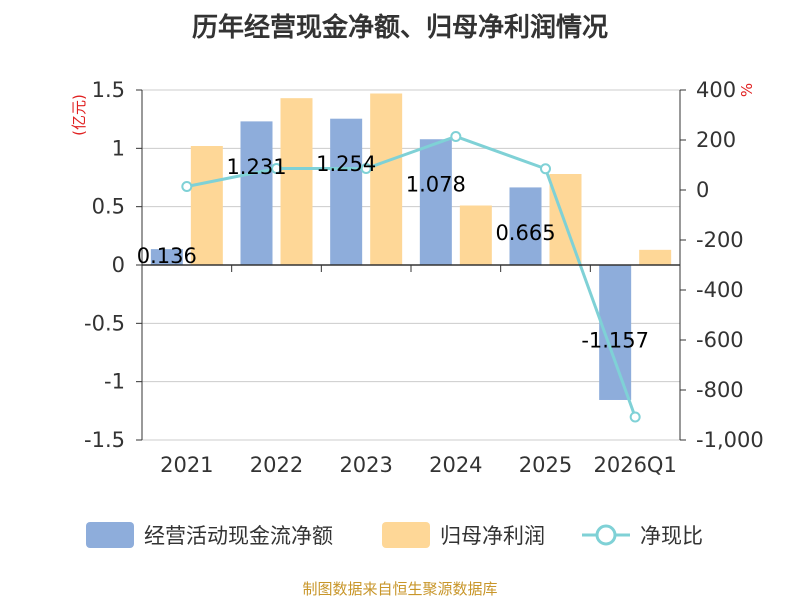 Image resolution: width=800 pixels, height=600 pixels. Describe the element at coordinates (545, 465) in the screenshot. I see `x-axis-tick-label: 2025` at that location.